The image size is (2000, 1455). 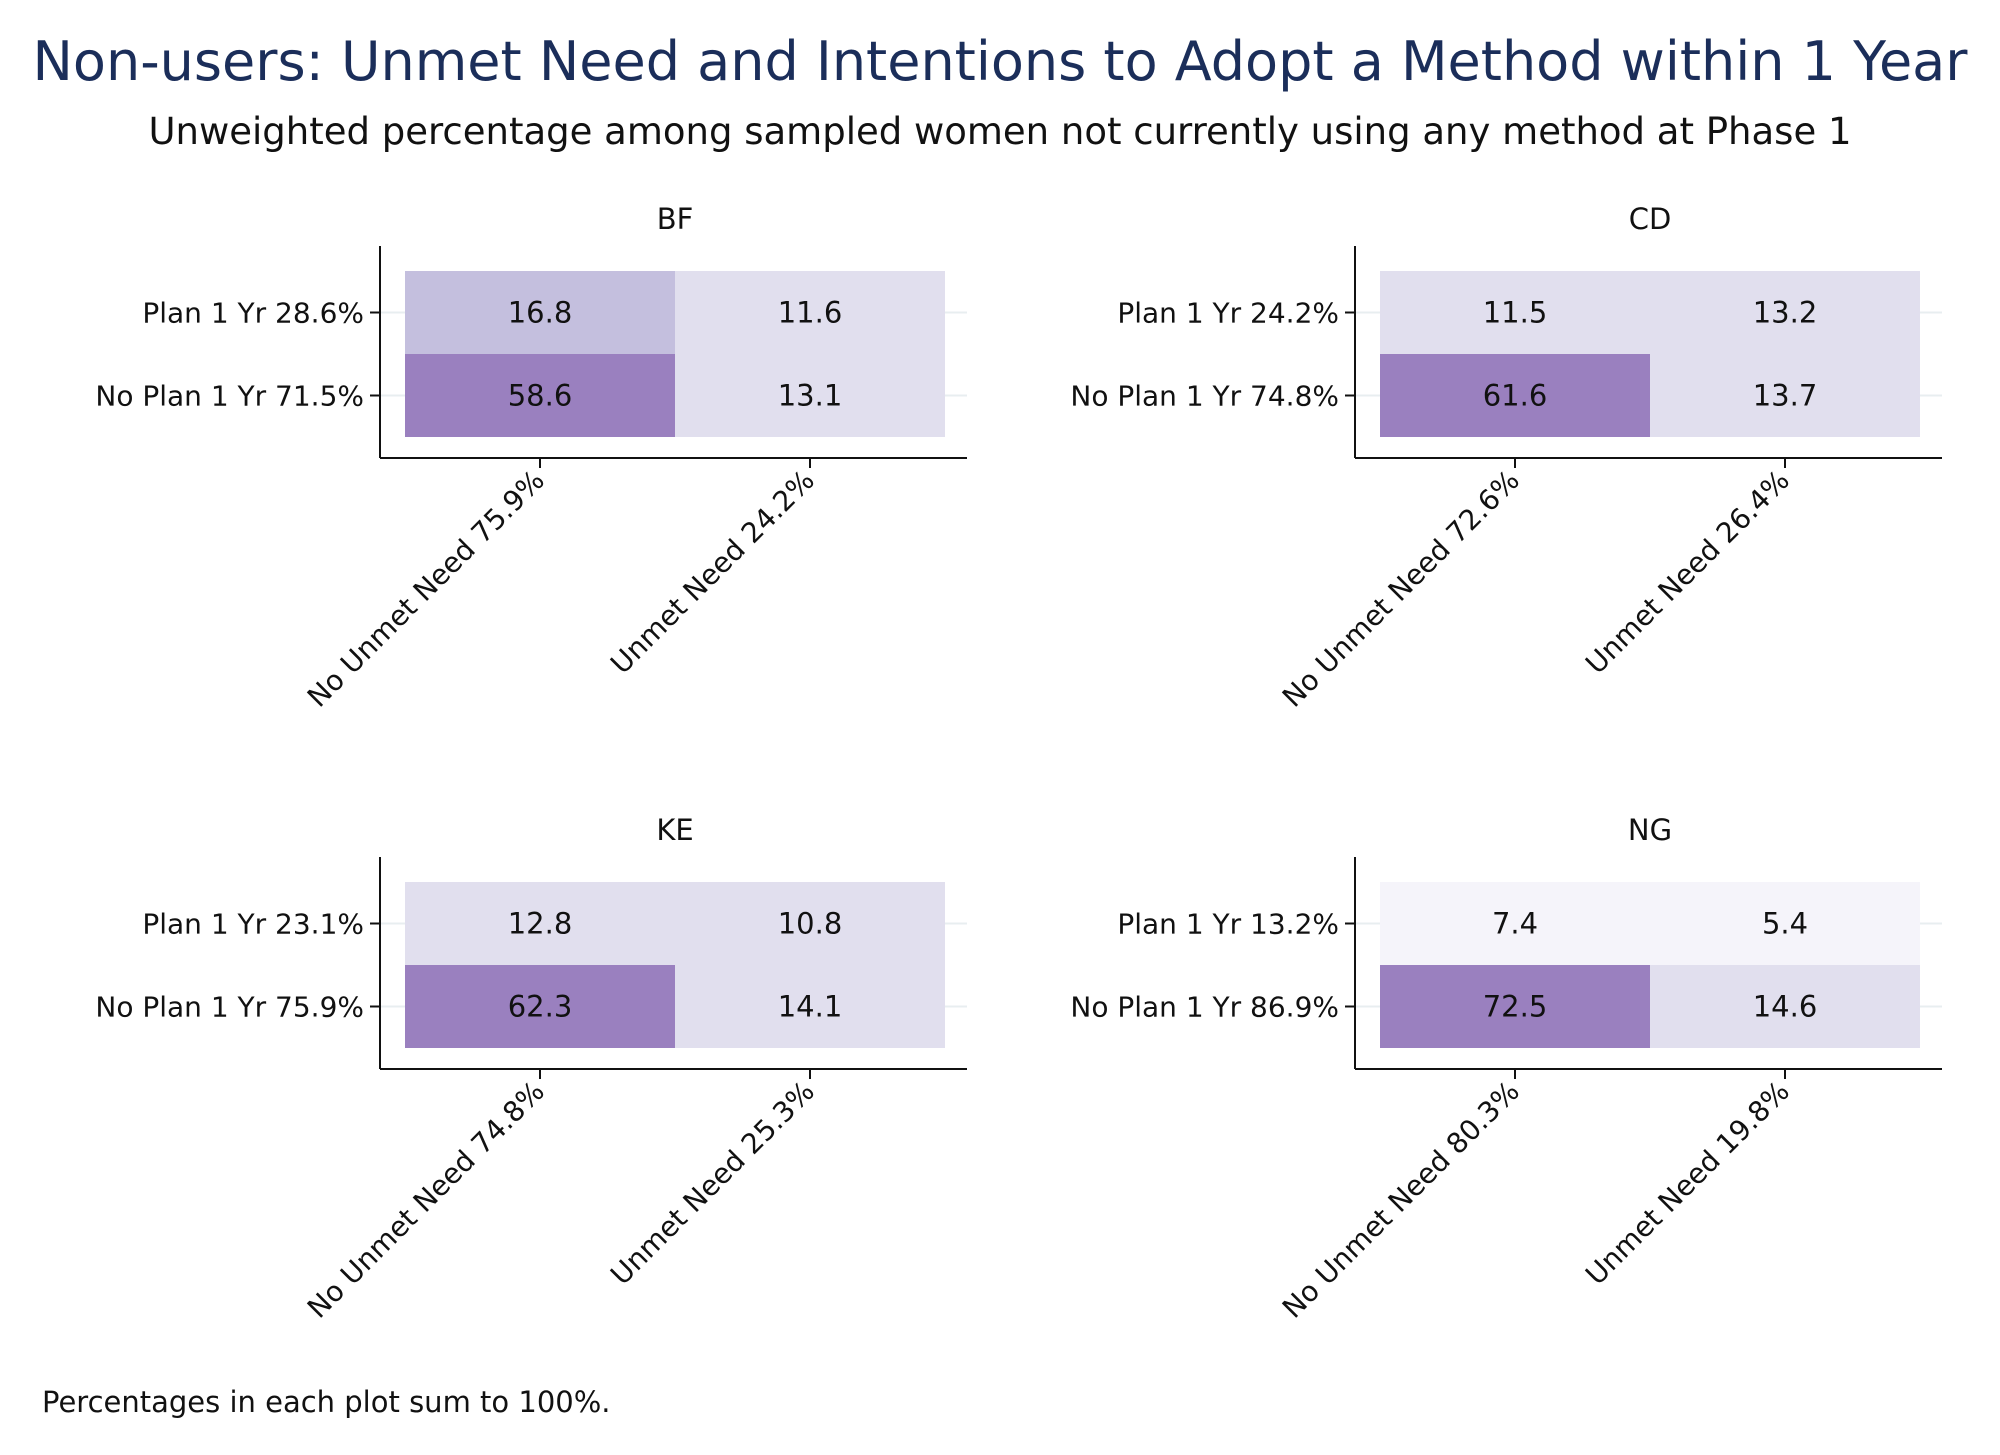 I want to click on y-tick-label: No Plan 1 Yr 71.5%, so click(x=229, y=396).